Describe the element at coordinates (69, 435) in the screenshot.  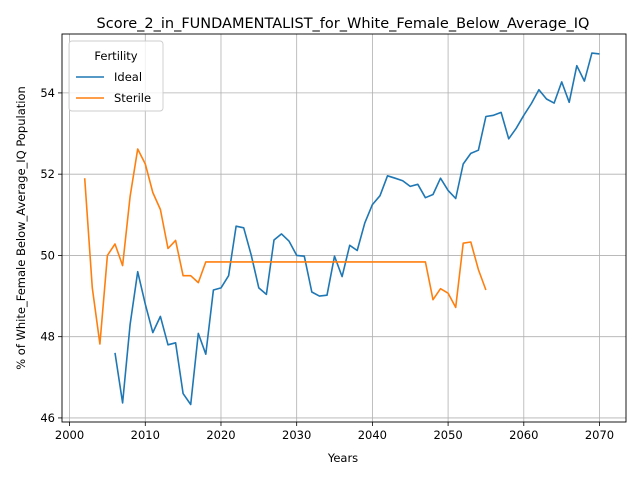
I see `x-tick-label: 2000` at that location.